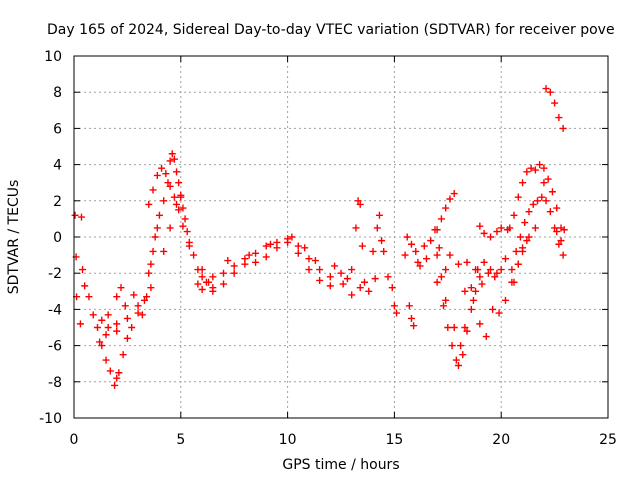  What do you see at coordinates (14, 237) in the screenshot?
I see `y-axis-label: SDTVAR / TECUs` at bounding box center [14, 237].